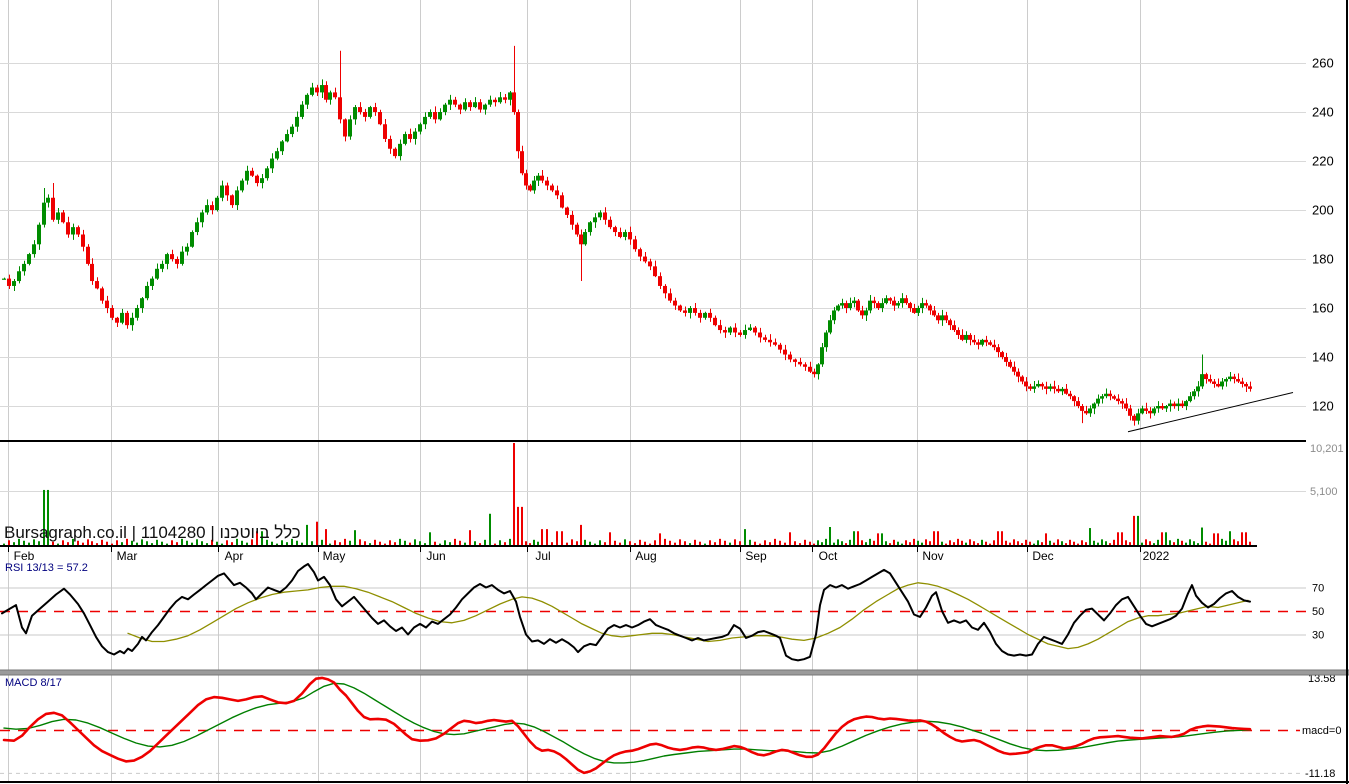  Describe the element at coordinates (1323, 259) in the screenshot. I see `svg-text: 180` at that location.